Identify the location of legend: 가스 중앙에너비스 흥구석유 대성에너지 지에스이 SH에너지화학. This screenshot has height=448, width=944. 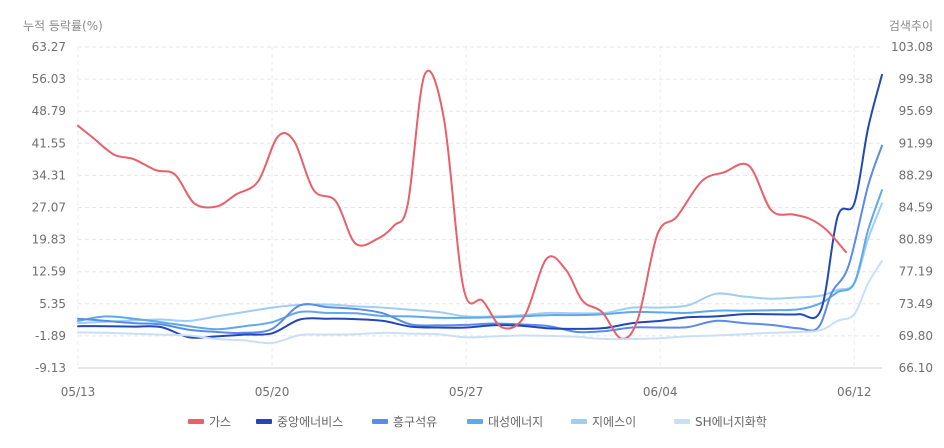
(477, 422).